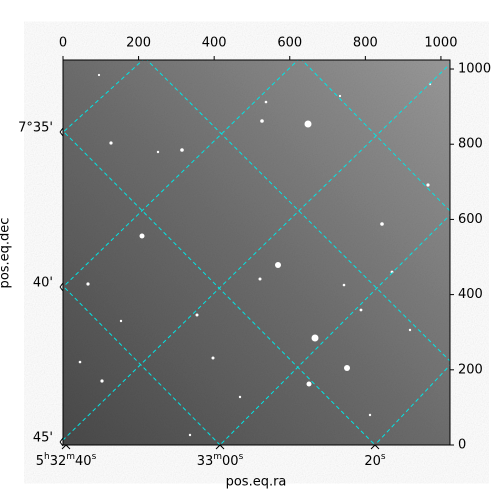 Image resolution: width=500 pixels, height=504 pixels. What do you see at coordinates (375, 460) in the screenshot?
I see `ra-tick-label: 20s` at bounding box center [375, 460].